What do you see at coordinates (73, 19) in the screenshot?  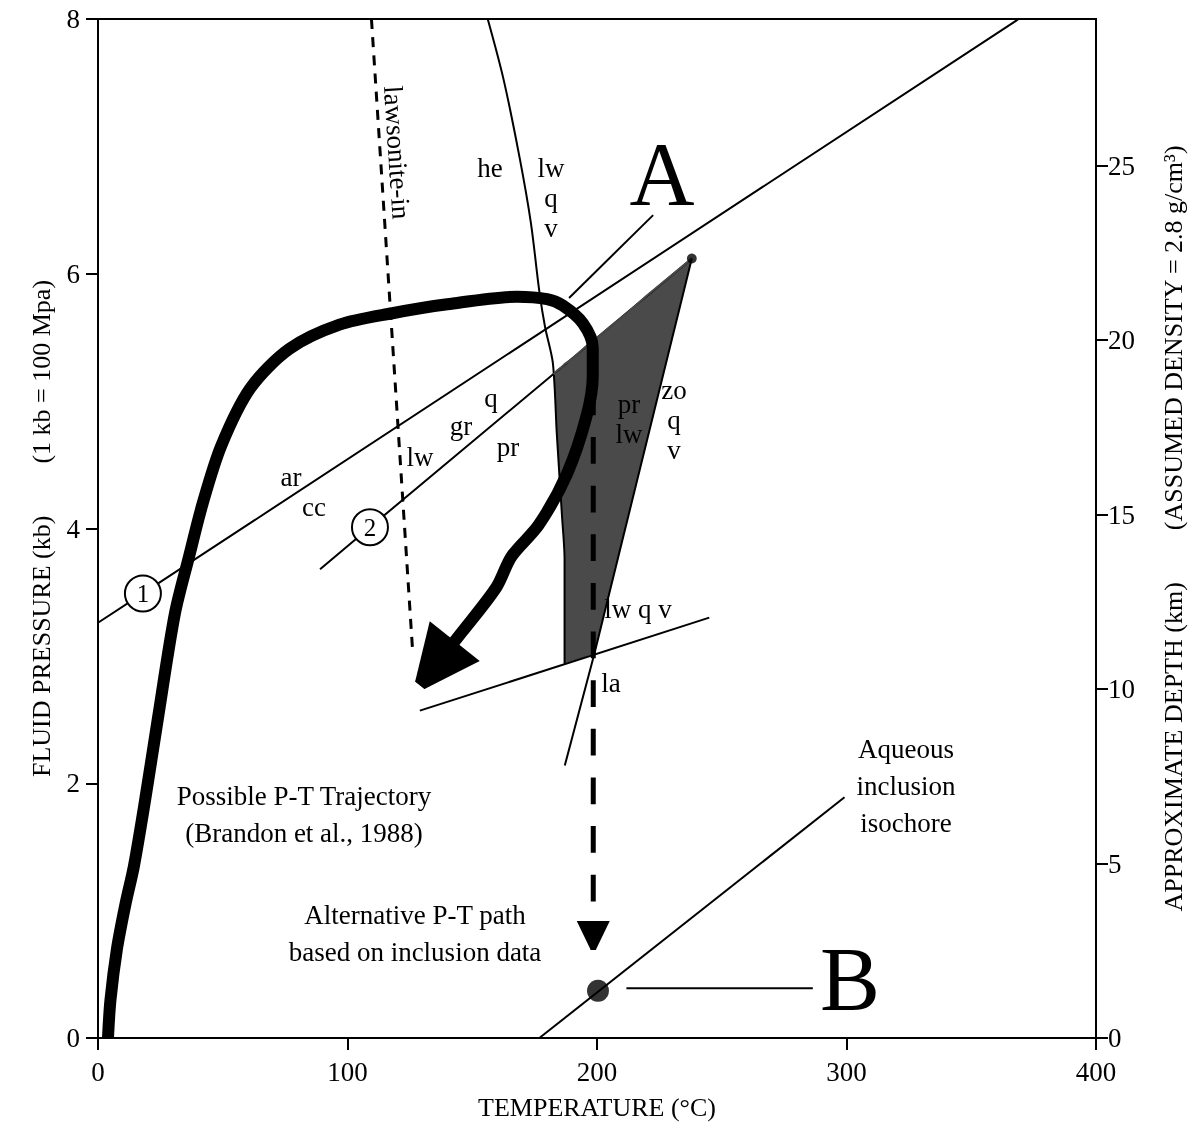 I see `y-tick-label: 8` at bounding box center [73, 19].